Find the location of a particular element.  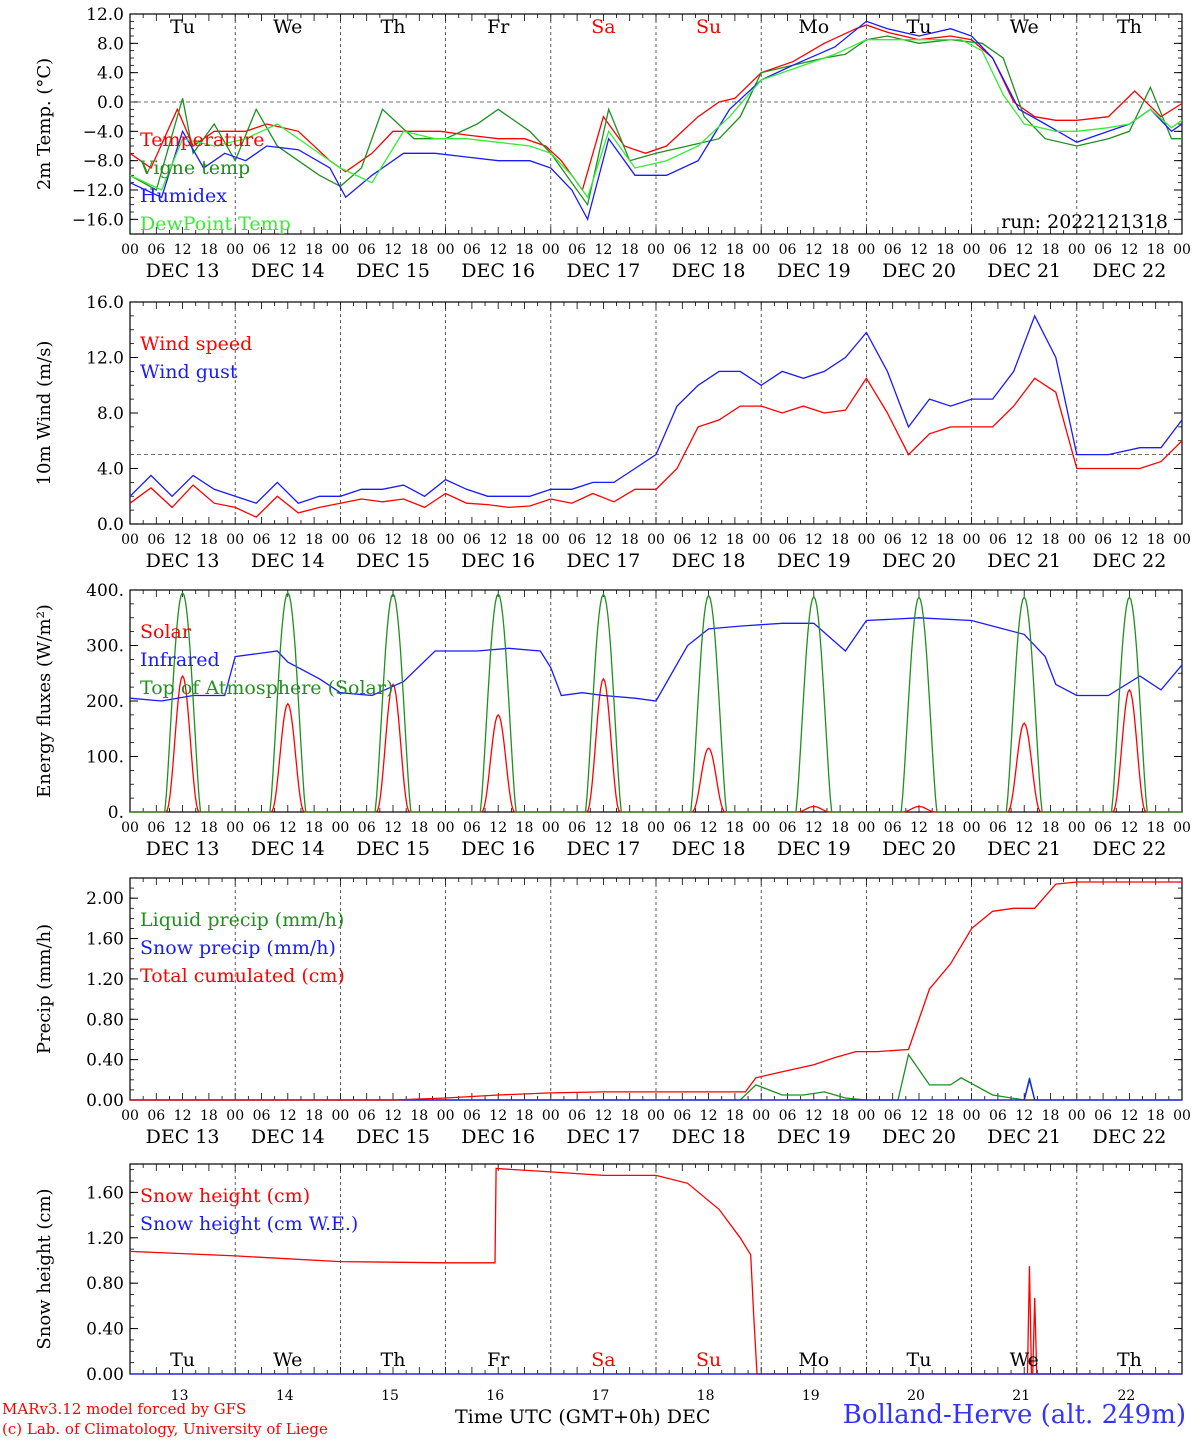

day-number-label: 14 is located at coordinates (285, 1396).